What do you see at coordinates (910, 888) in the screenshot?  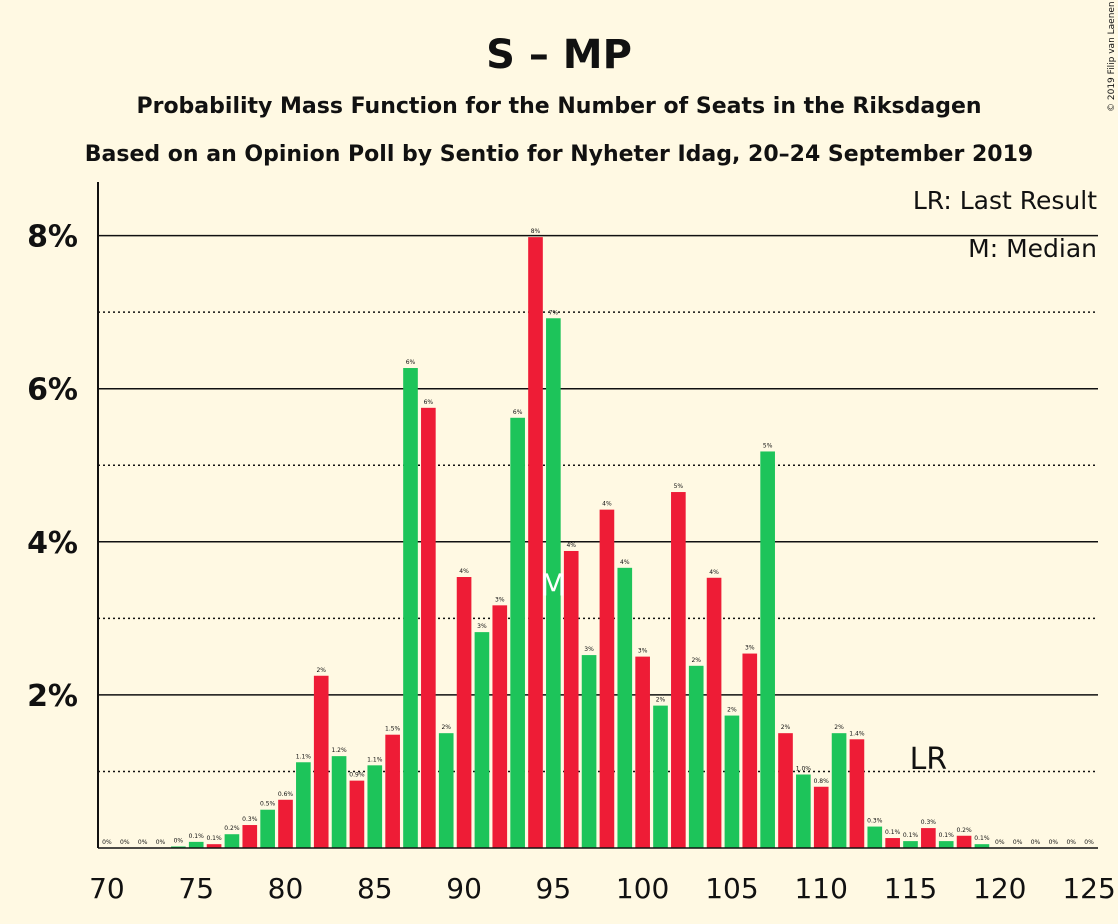 I see `x-tick-label: 115` at bounding box center [910, 888].